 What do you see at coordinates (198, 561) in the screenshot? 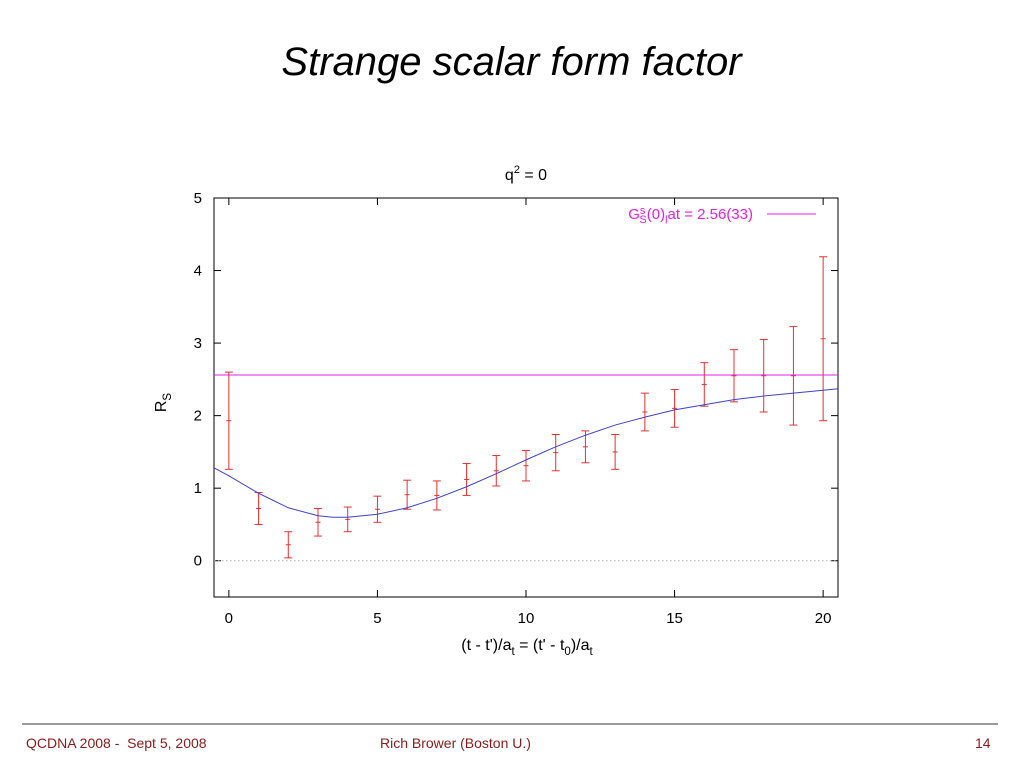
I see `y-tick-label: 0` at bounding box center [198, 561].